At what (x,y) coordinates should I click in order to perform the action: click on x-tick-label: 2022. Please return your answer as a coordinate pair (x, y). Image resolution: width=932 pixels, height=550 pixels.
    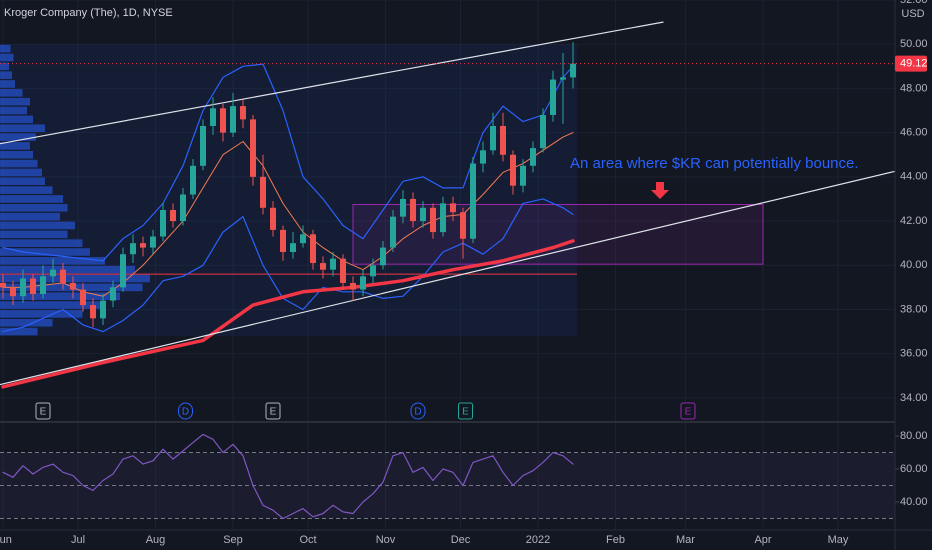
    Looking at the image, I should click on (538, 540).